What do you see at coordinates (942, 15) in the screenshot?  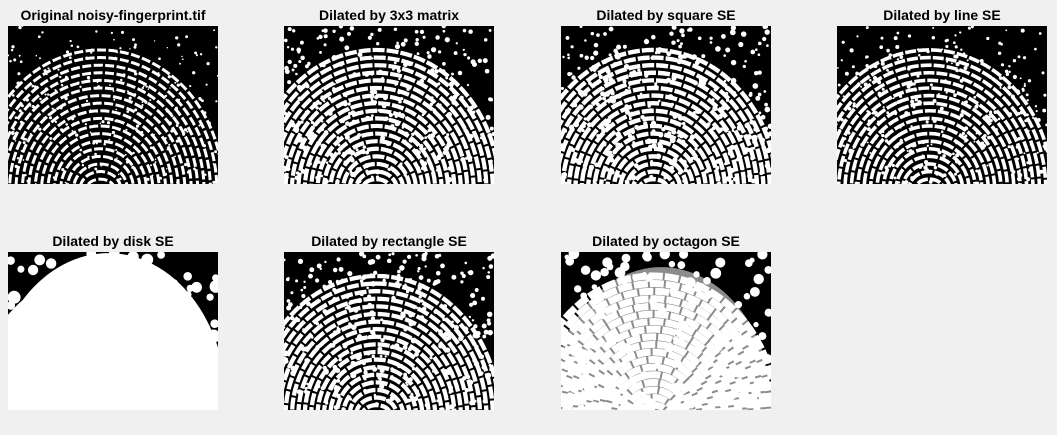 I see `panel-title: Dilated by line SE` at bounding box center [942, 15].